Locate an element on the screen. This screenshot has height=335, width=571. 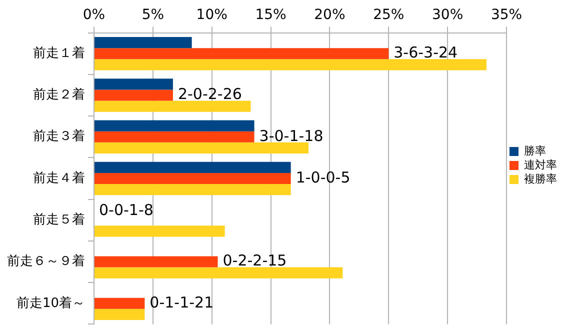
y-tick-label: 前走２着 is located at coordinates (59, 94).